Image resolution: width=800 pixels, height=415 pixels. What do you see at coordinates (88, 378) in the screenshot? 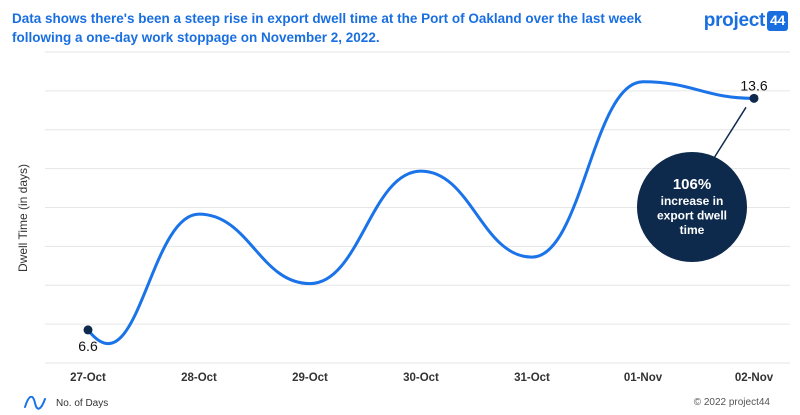
I see `x-tick-label: 27-Oct` at bounding box center [88, 378].